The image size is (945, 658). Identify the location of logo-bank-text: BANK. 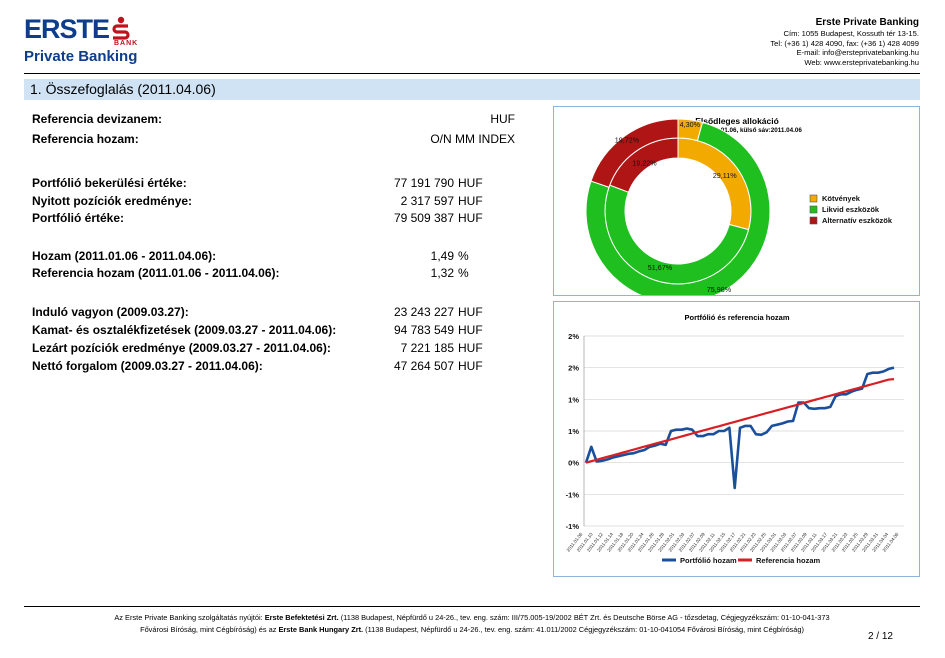
(126, 43).